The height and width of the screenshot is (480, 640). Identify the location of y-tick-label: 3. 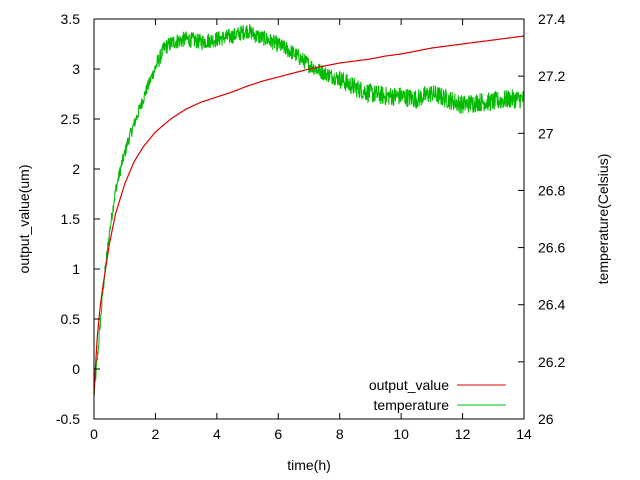
(76, 69).